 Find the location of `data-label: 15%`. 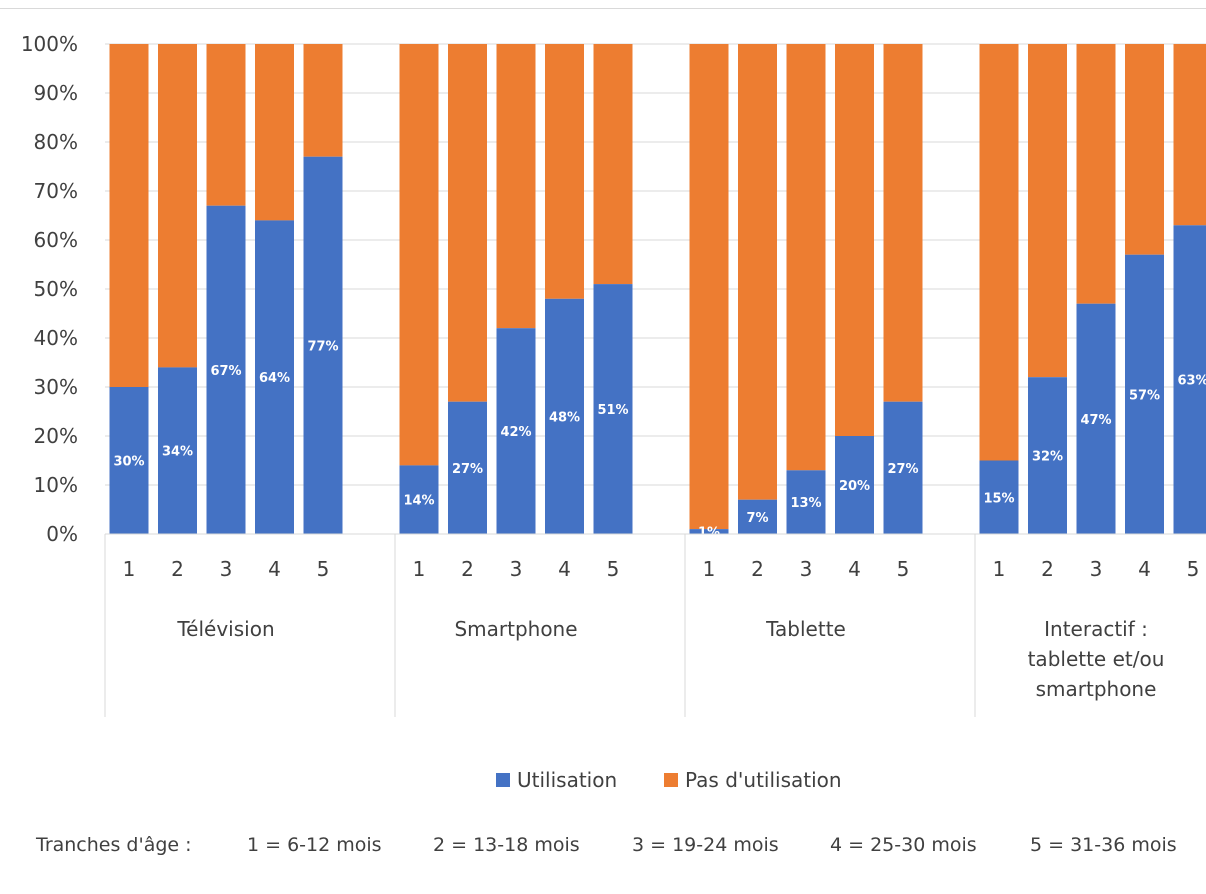

data-label: 15% is located at coordinates (998, 498).